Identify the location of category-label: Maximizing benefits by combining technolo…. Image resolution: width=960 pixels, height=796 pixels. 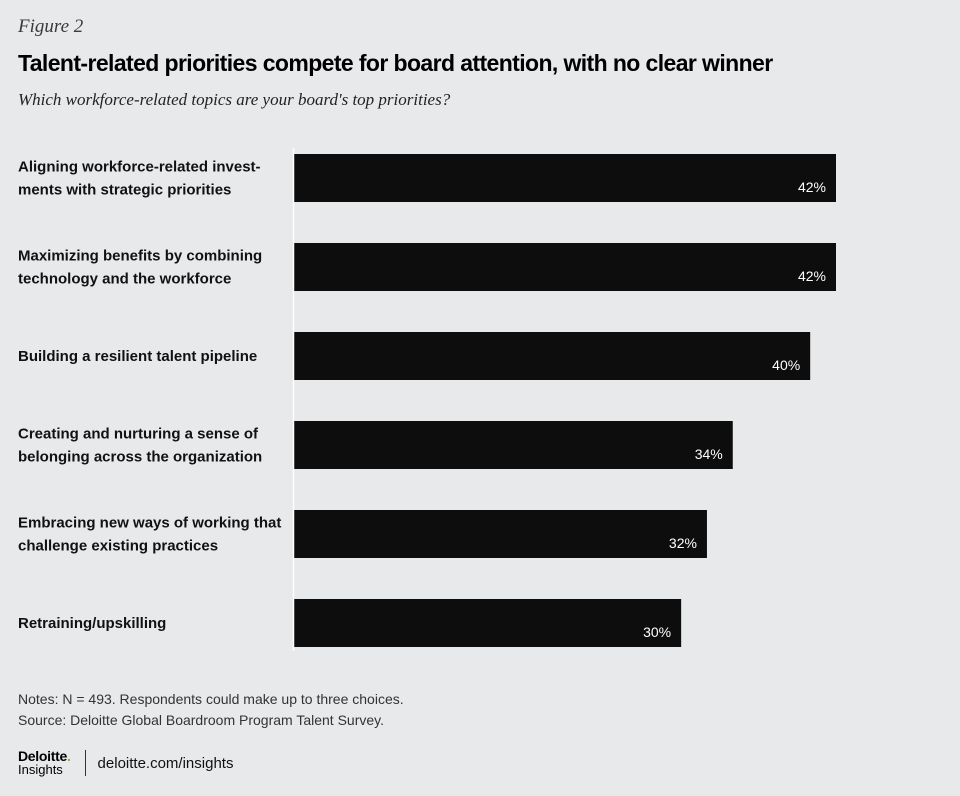
(140, 268).